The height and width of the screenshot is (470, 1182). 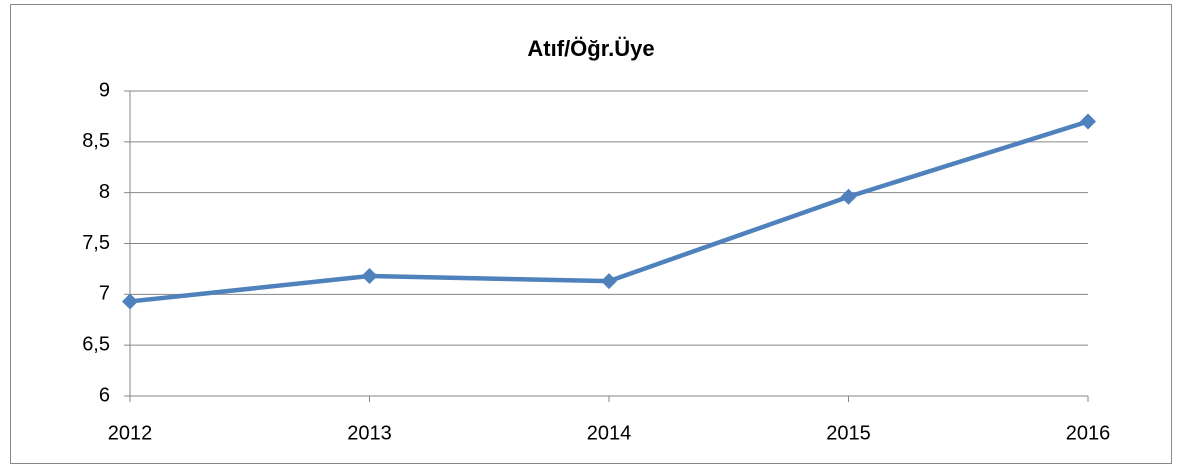 What do you see at coordinates (104, 294) in the screenshot?
I see `y-tick-label: 7` at bounding box center [104, 294].